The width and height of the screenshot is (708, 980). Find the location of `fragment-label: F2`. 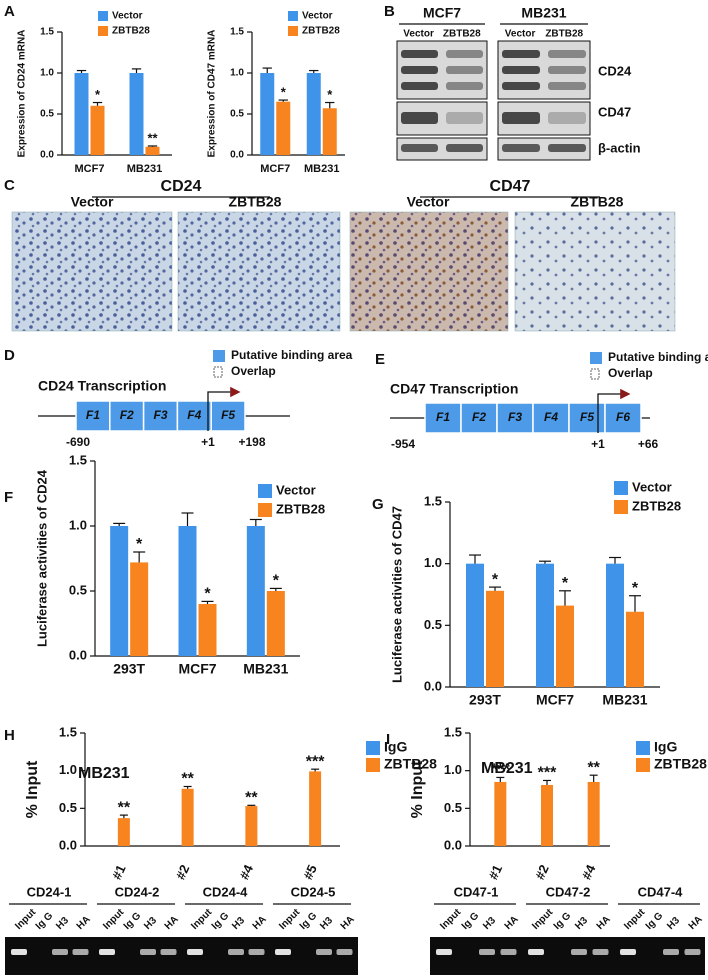

fragment-label: F2 is located at coordinates (479, 417).